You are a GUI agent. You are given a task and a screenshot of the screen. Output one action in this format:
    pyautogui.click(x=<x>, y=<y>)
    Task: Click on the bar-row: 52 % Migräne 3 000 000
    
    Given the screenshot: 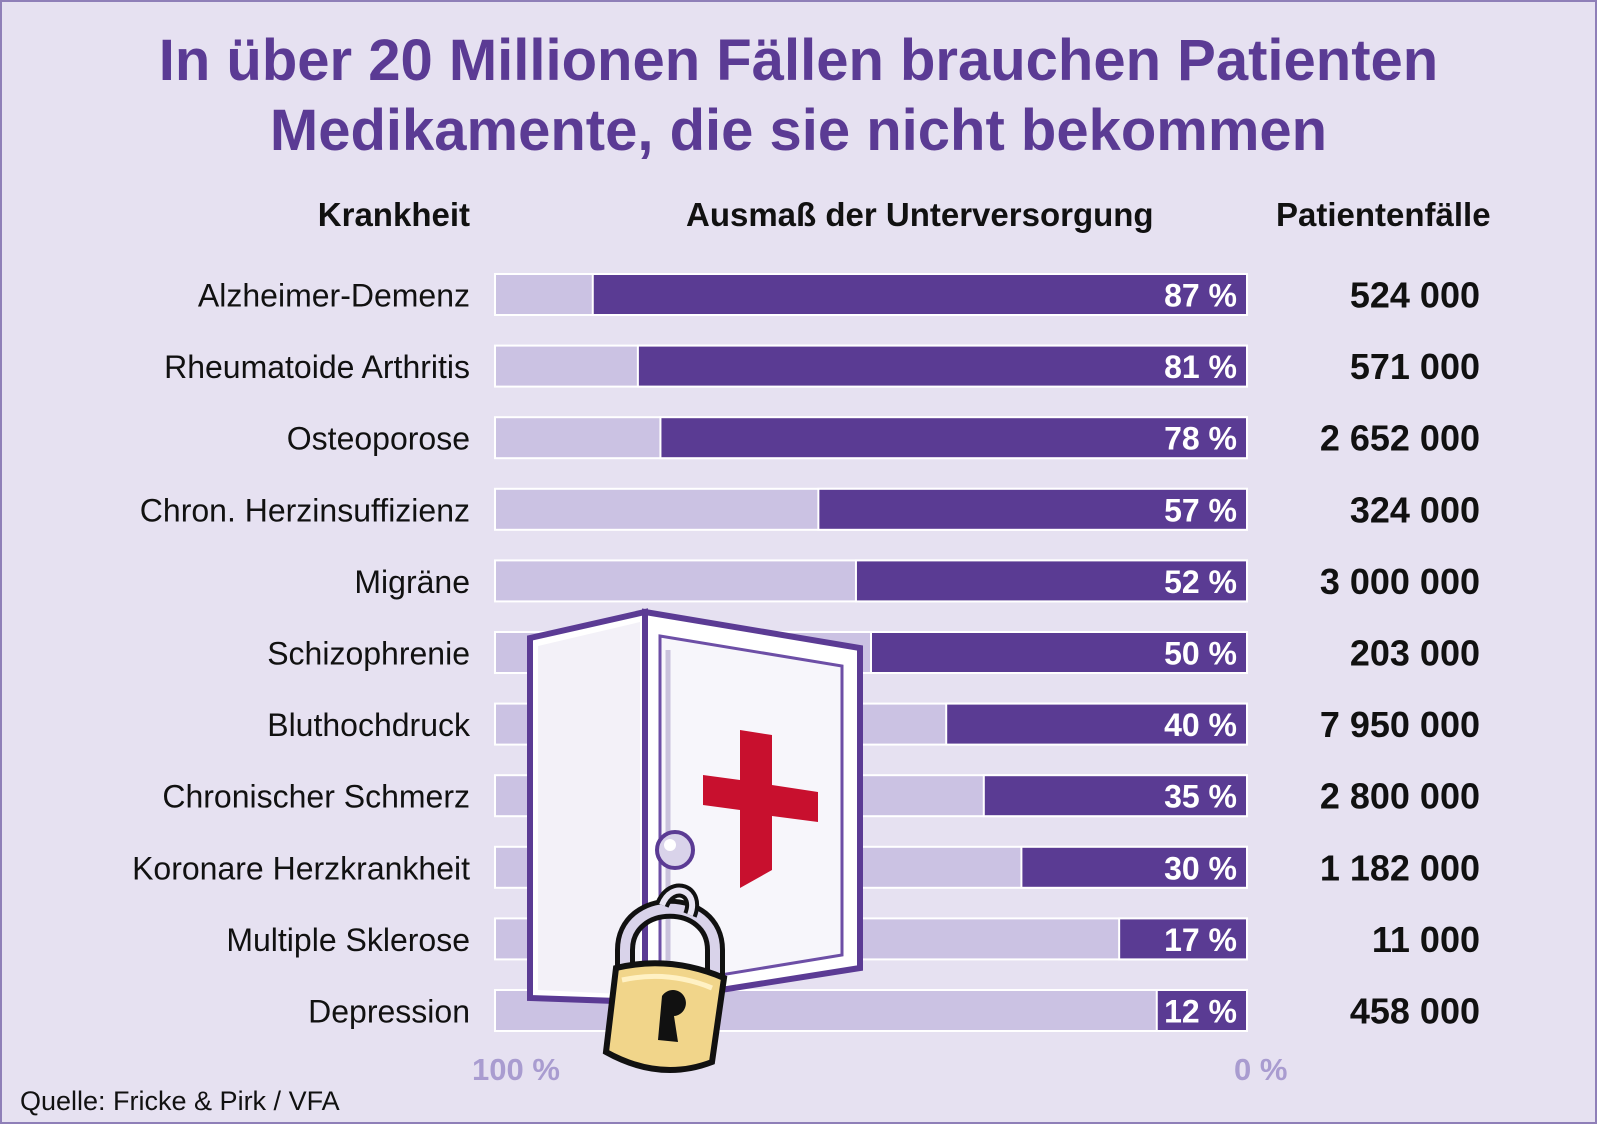 What is the action you would take?
    pyautogui.click(x=917, y=581)
    